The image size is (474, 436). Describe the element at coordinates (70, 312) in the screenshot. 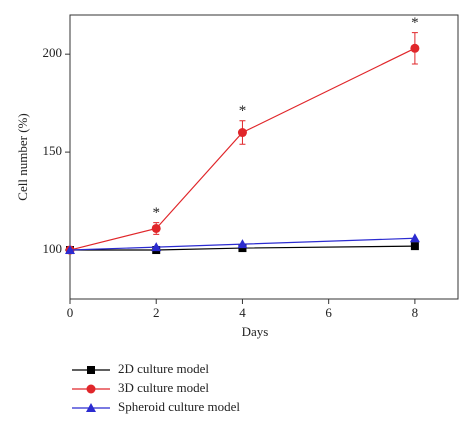

I see `x-tick-label: 0` at that location.